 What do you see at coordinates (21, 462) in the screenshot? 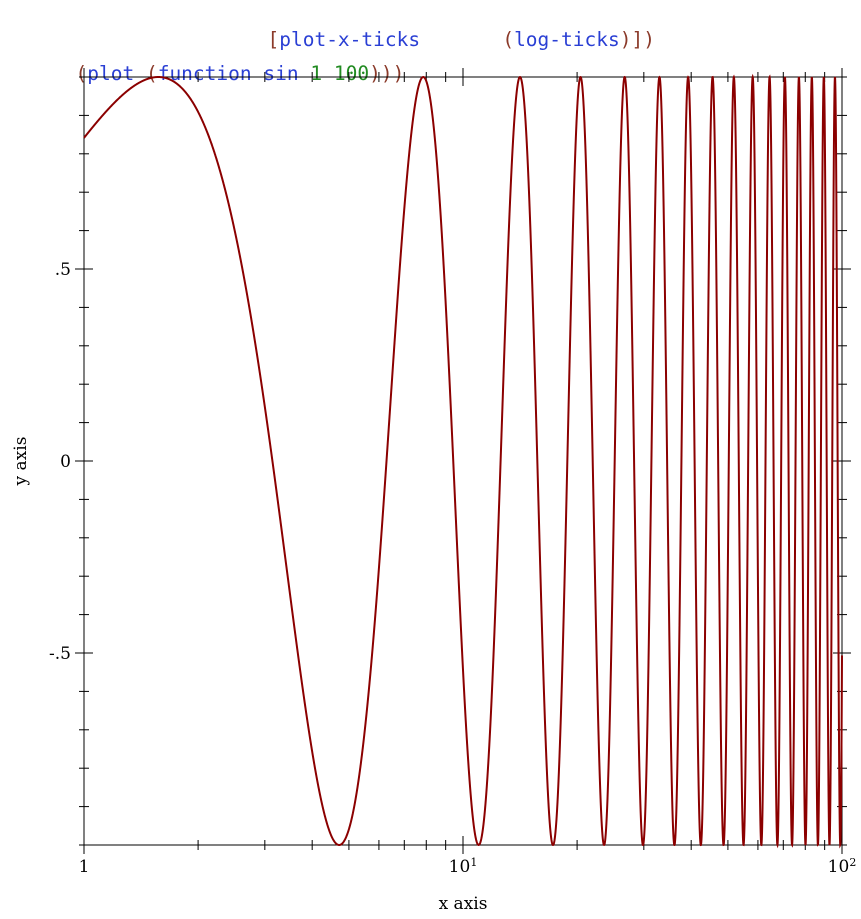
I see `y-axis-label: y axis` at bounding box center [21, 462].